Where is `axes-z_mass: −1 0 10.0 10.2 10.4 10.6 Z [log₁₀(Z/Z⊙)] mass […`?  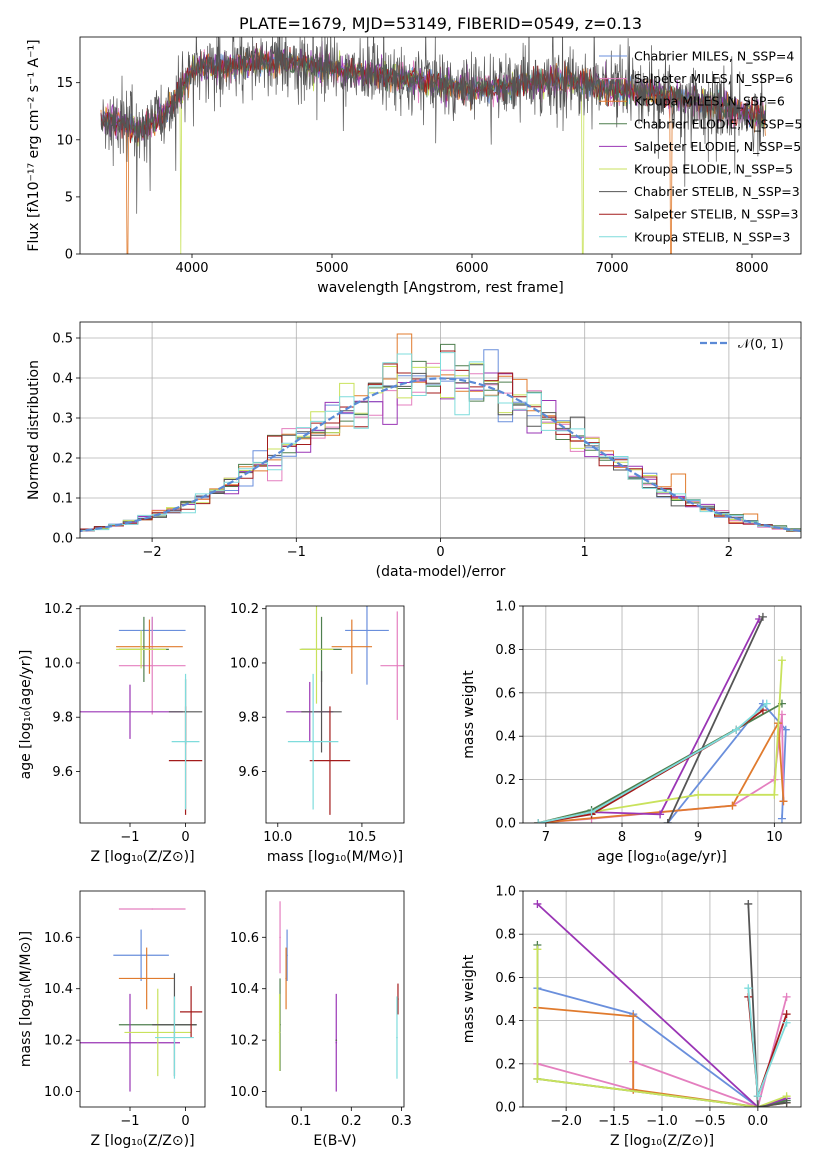 axes-z_mass: −1 0 10.0 10.2 10.4 10.6 Z [log₁₀(Z/Z⊙)] mass [… is located at coordinates (112, 1019).